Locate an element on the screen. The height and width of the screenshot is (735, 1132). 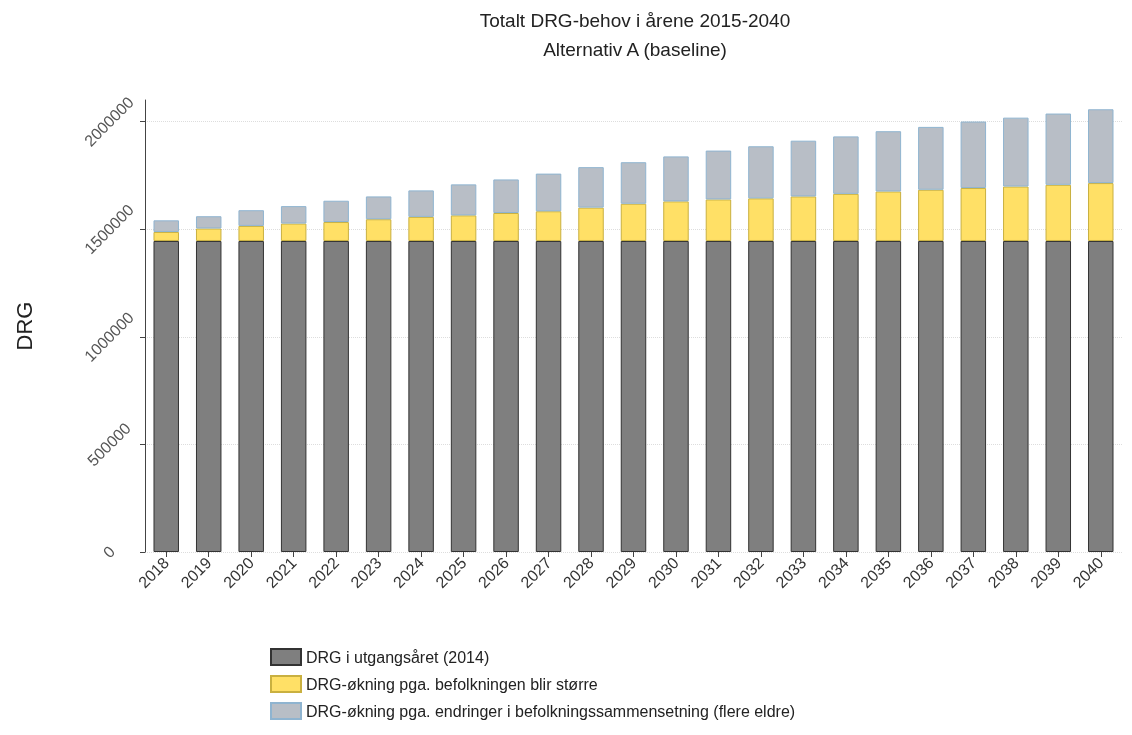
y-axis-title: DRG is located at coordinates (24, 326).